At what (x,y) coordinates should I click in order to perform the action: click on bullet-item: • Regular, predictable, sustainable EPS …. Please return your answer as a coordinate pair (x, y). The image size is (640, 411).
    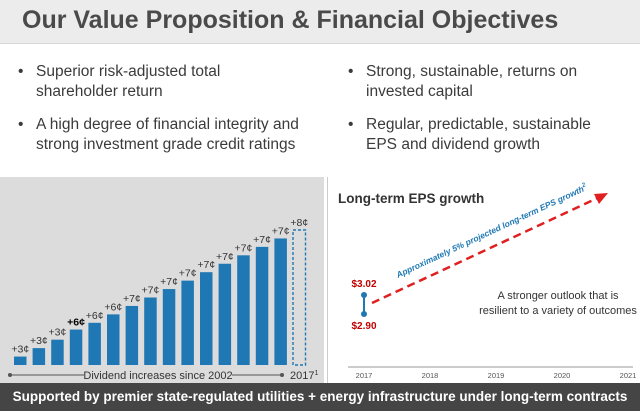
    Looking at the image, I should click on (493, 135).